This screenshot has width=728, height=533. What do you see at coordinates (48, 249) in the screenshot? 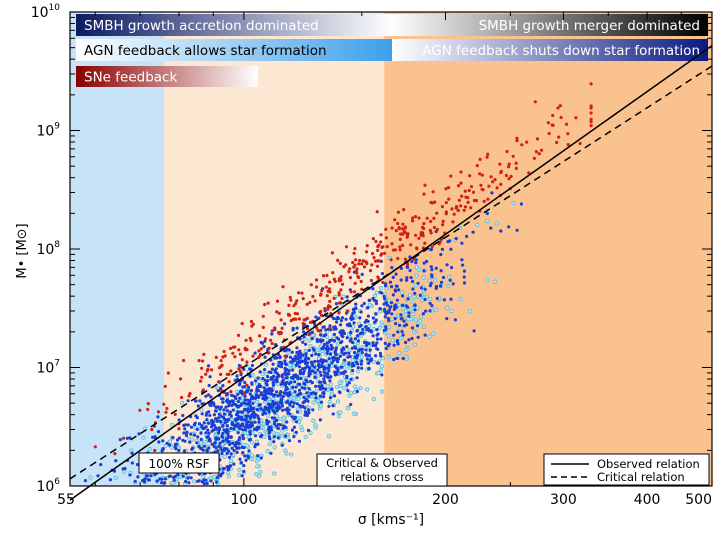
I see `y-tick-label: 108` at bounding box center [48, 249].